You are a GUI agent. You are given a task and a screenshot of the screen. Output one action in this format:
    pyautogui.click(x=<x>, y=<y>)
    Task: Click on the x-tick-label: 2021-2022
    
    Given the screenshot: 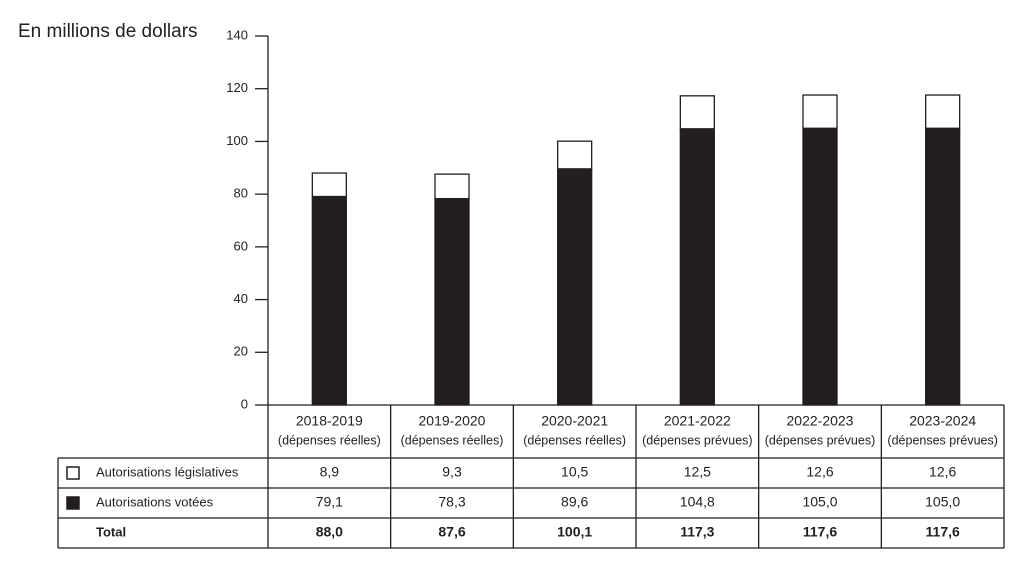 What is the action you would take?
    pyautogui.click(x=697, y=421)
    